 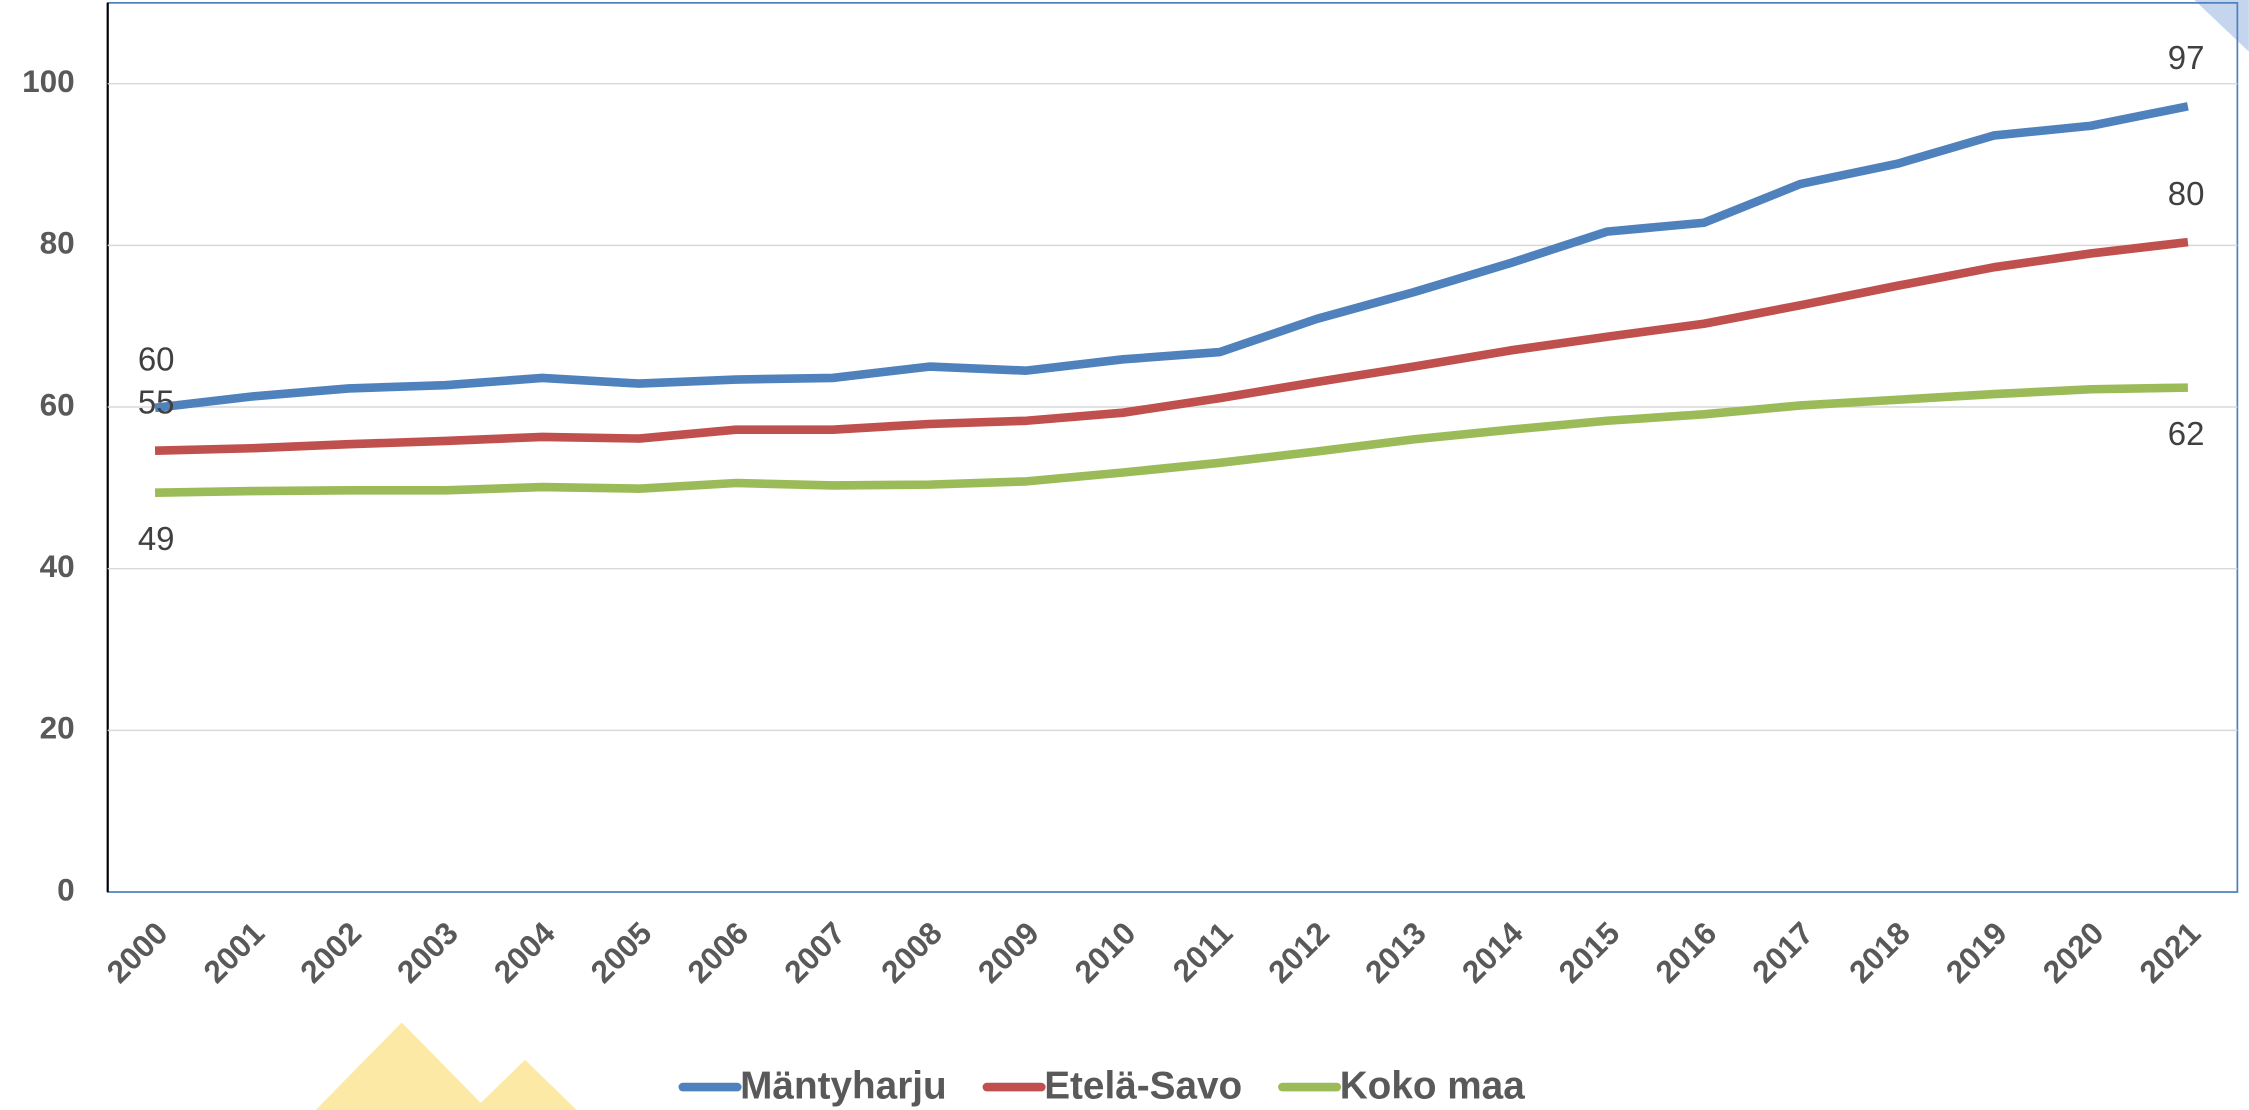 What do you see at coordinates (1433, 1086) in the screenshot?
I see `legend-label: Koko maa` at bounding box center [1433, 1086].